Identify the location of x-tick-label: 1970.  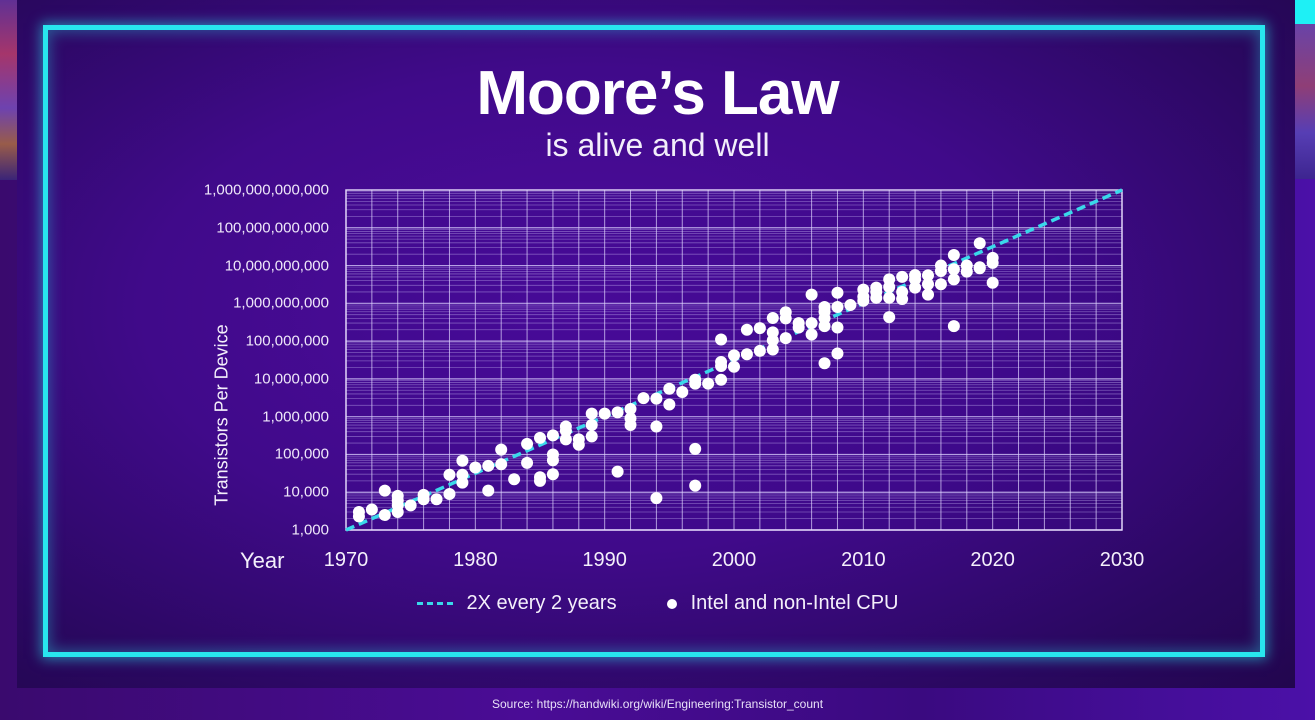
(346, 560).